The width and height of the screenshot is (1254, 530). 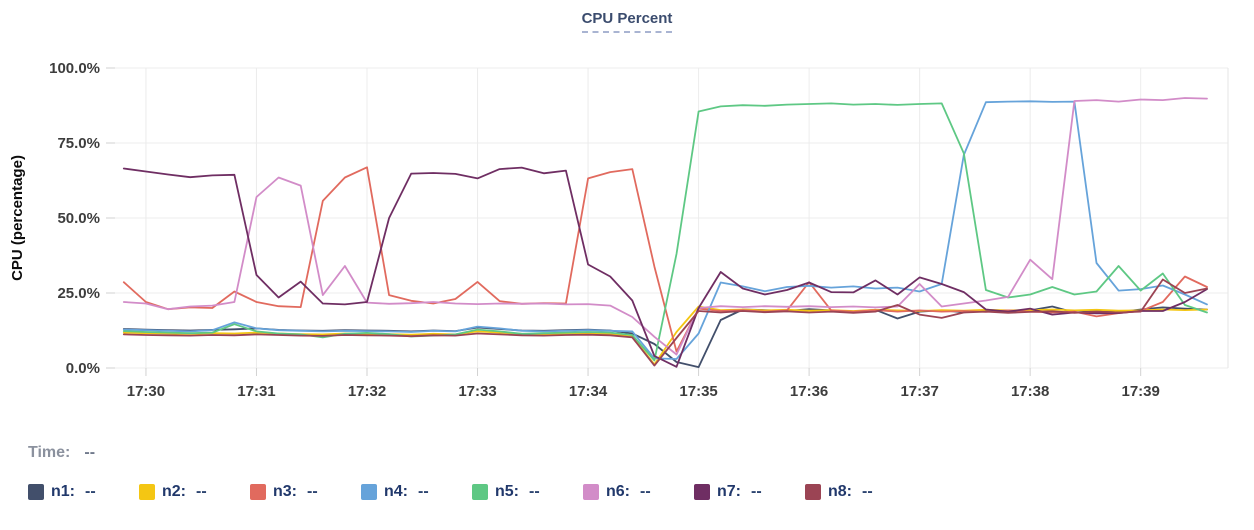 What do you see at coordinates (840, 491) in the screenshot?
I see `legend-series-label: n8:` at bounding box center [840, 491].